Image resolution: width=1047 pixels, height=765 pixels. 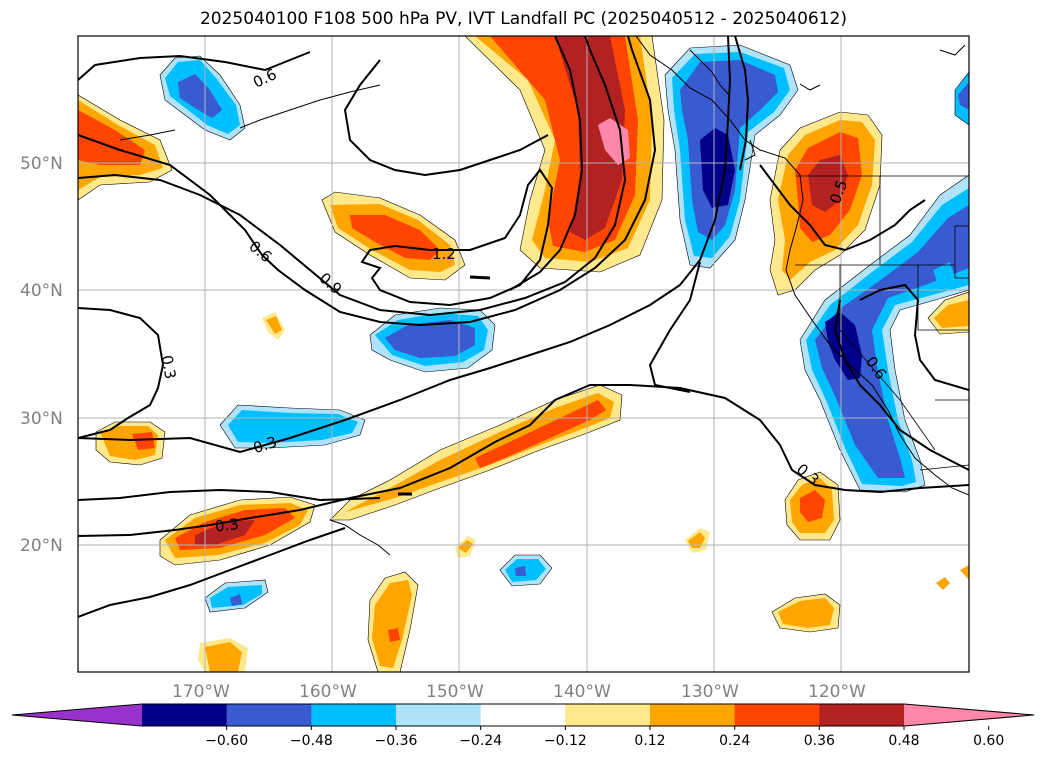 What do you see at coordinates (41, 546) in the screenshot?
I see `lat-label-20n: 20°N` at bounding box center [41, 546].